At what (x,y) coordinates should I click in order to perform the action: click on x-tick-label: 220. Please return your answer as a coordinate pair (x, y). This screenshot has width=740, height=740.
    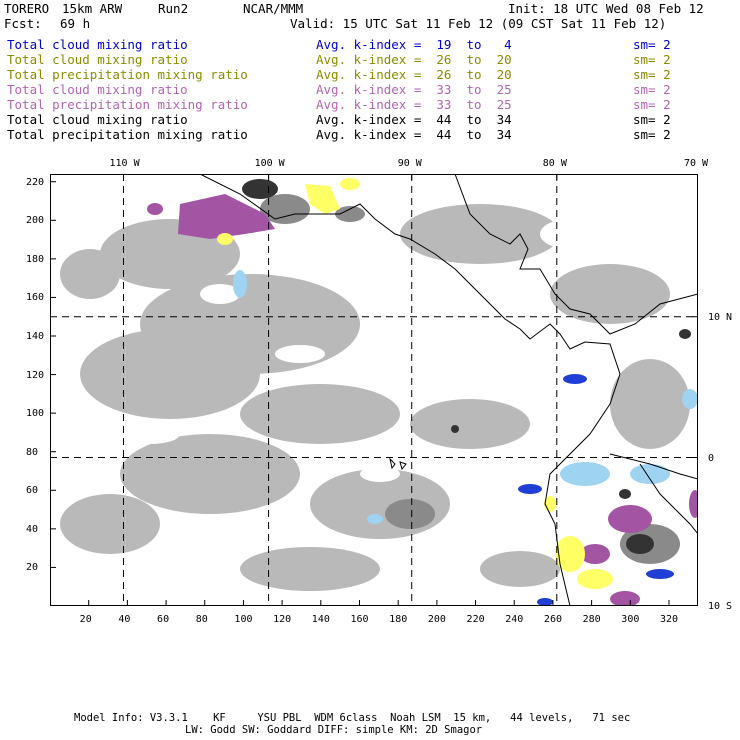
    Looking at the image, I should click on (475, 619).